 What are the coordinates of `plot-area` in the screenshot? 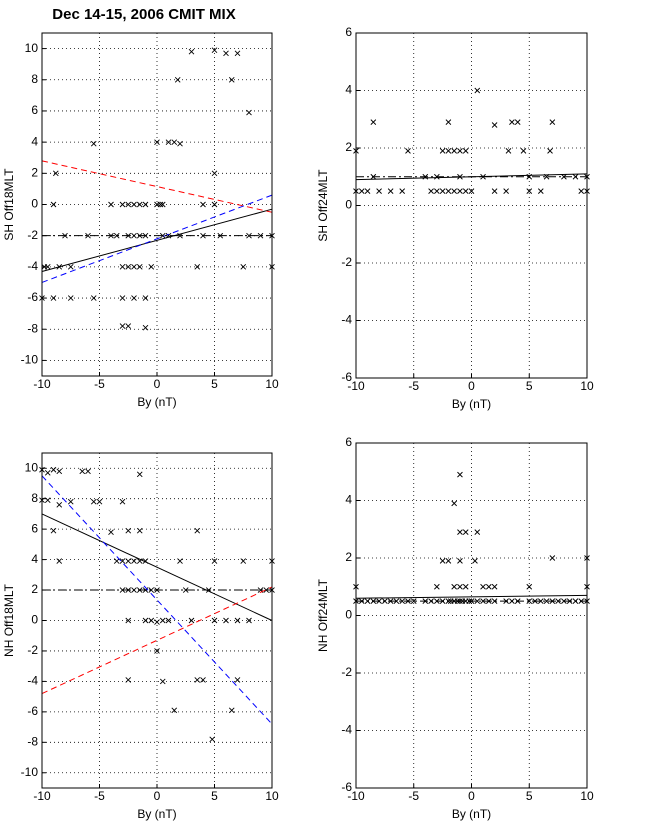 It's located at (157, 620).